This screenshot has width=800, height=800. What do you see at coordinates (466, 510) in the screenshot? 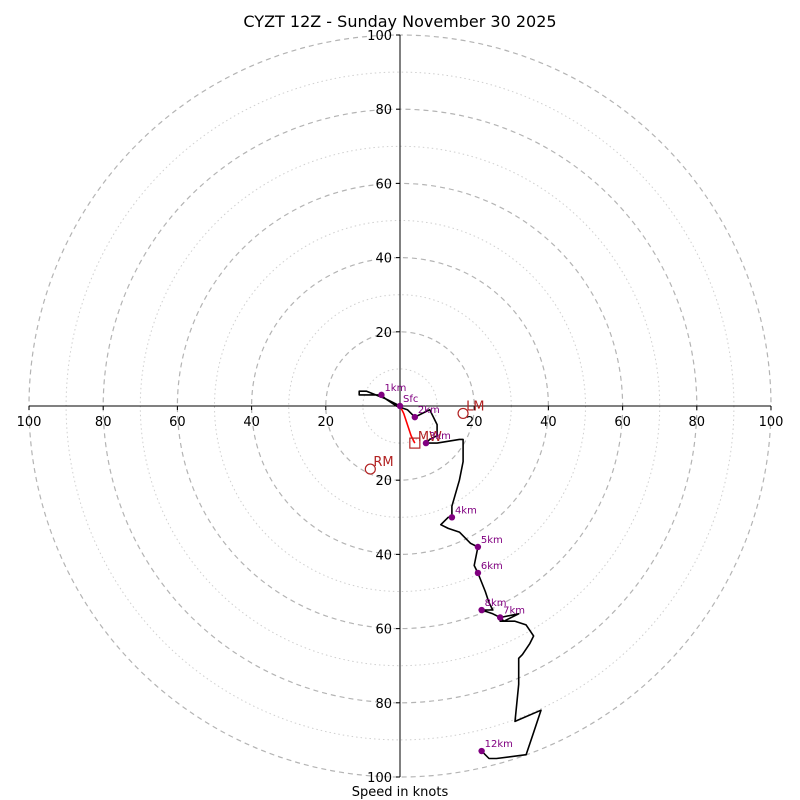
I see `height-marker-label: 4km` at bounding box center [466, 510].